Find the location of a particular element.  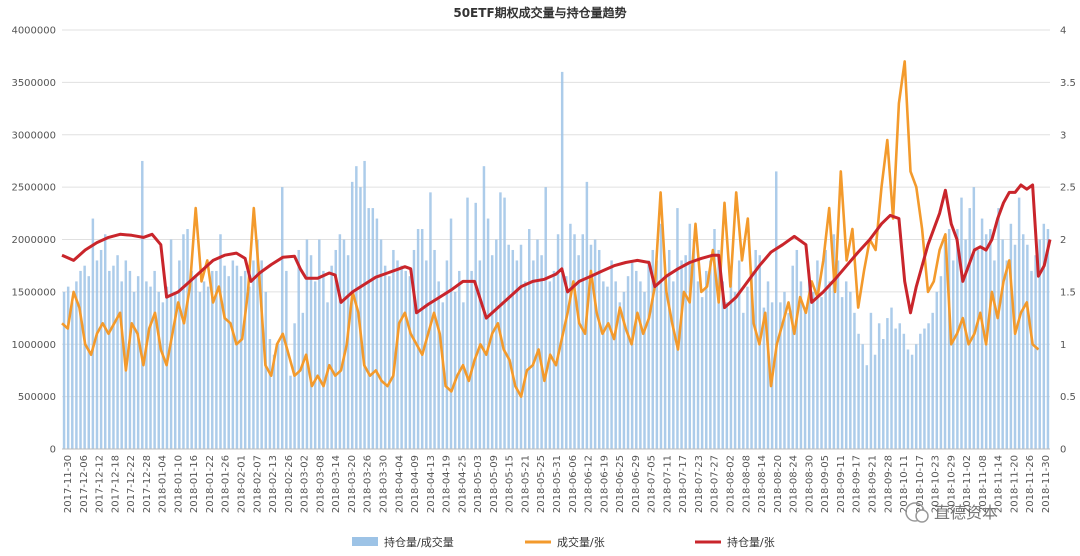

x-tick-label-17: 2018-03-14 is located at coordinates (336, 484).